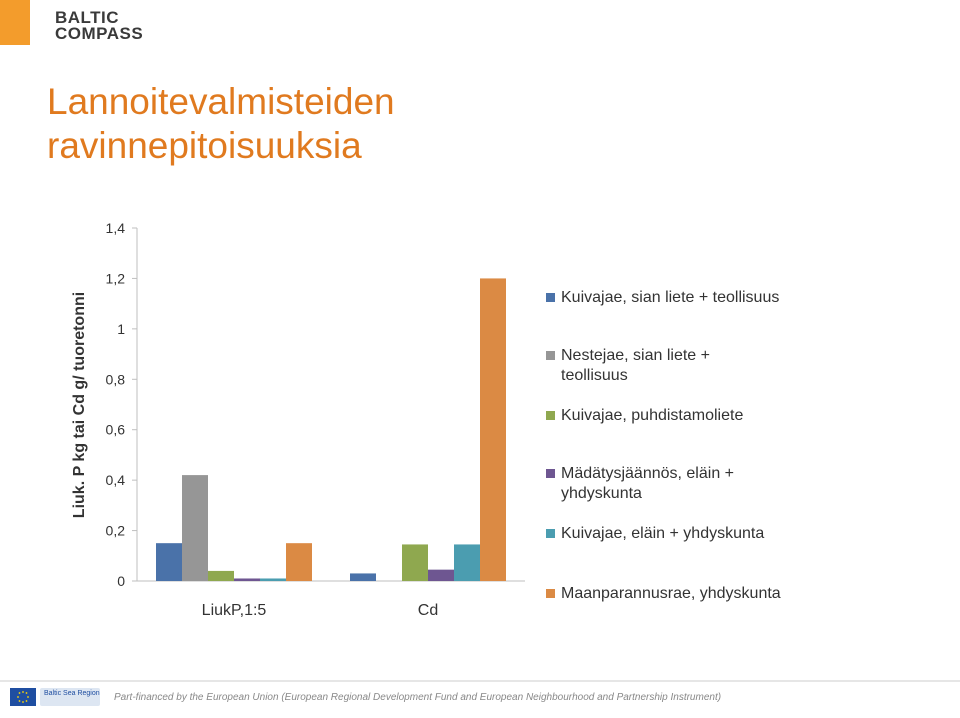 This screenshot has height=718, width=960. I want to click on brand-color-block, so click(15, 22).